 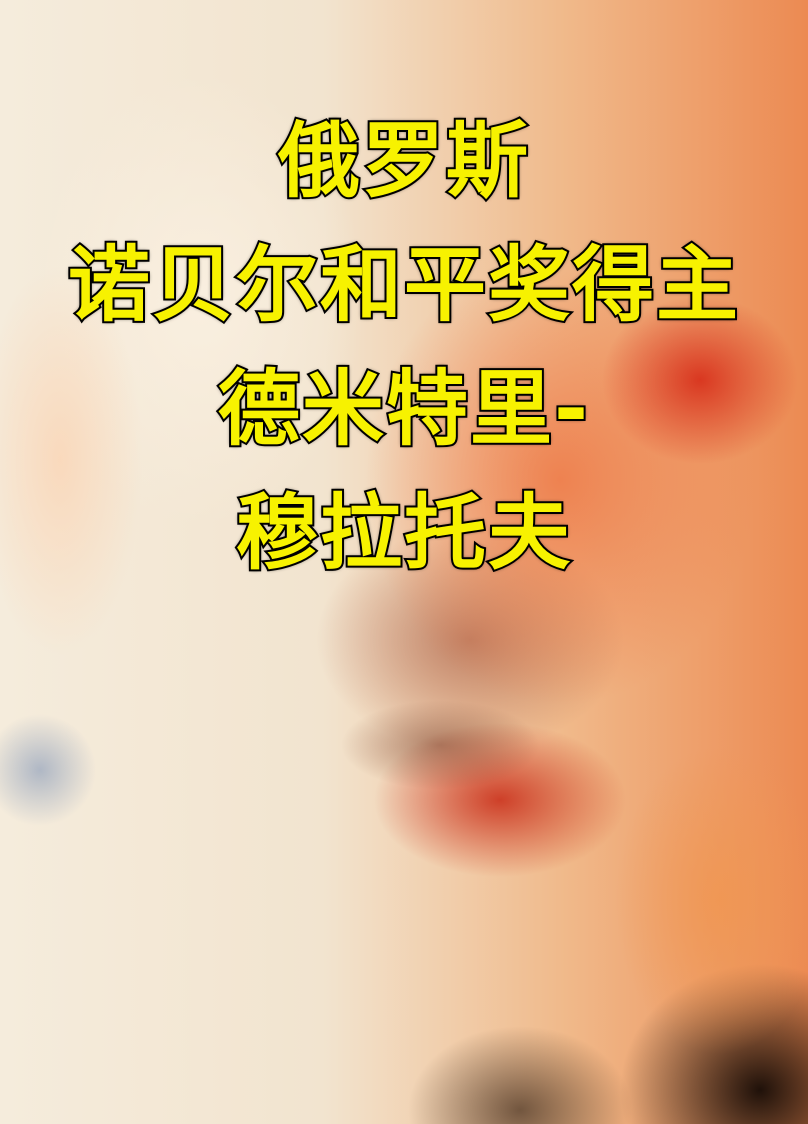 I want to click on headline-line-1: 俄罗斯, so click(x=403, y=161).